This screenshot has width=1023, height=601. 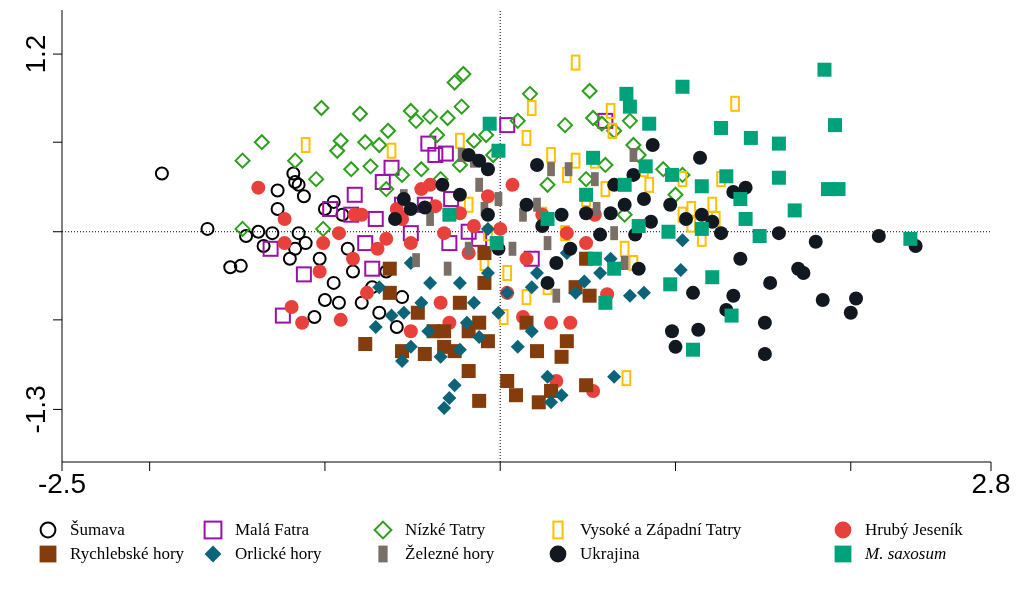 What do you see at coordinates (906, 554) in the screenshot?
I see `legend-label: M. saxosum` at bounding box center [906, 554].